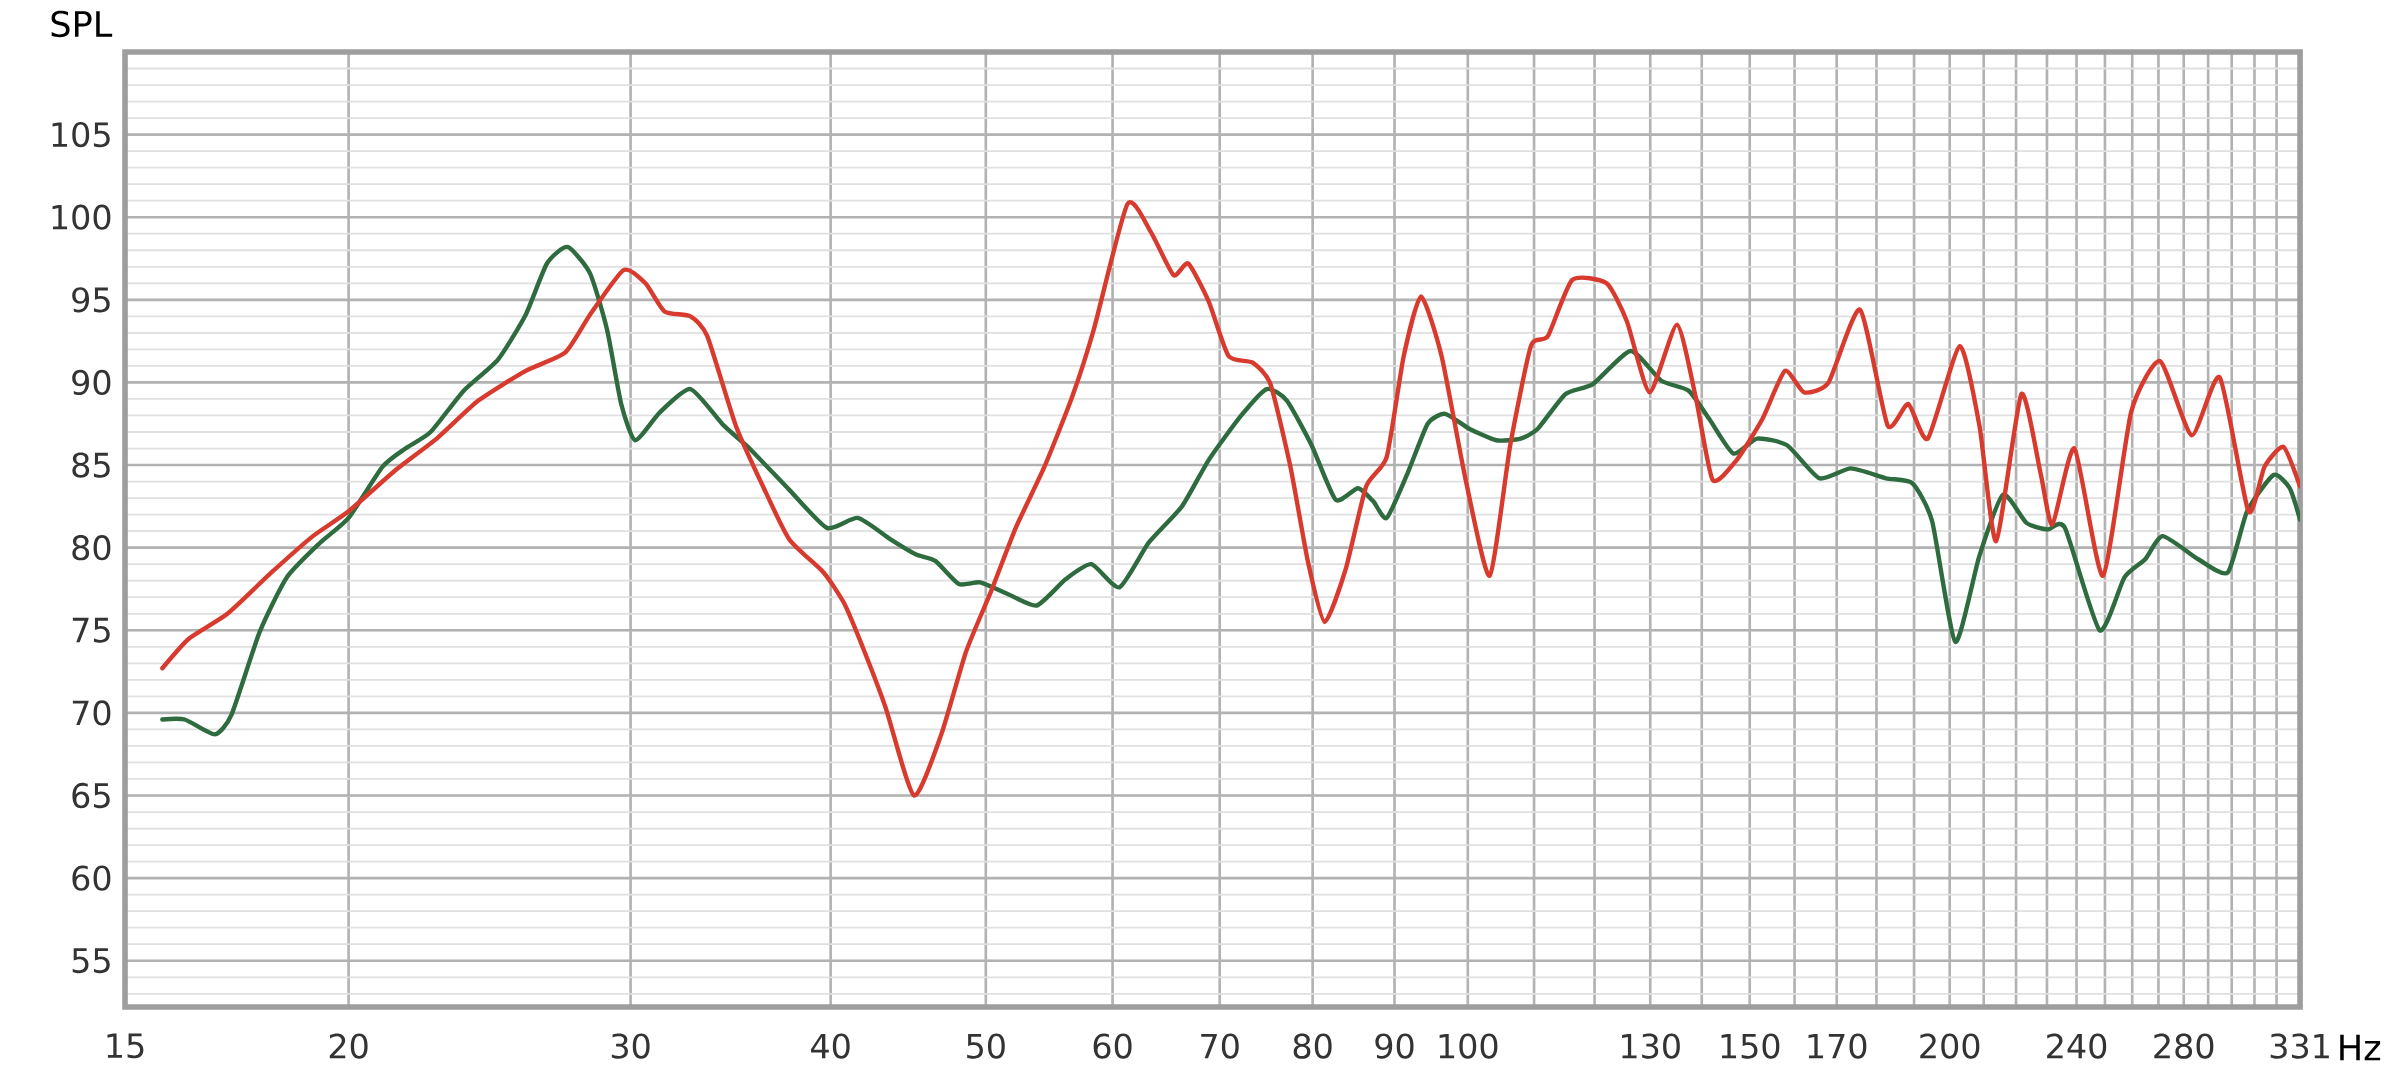 This screenshot has width=2400, height=1080. I want to click on x-tick-label: 20, so click(348, 1046).